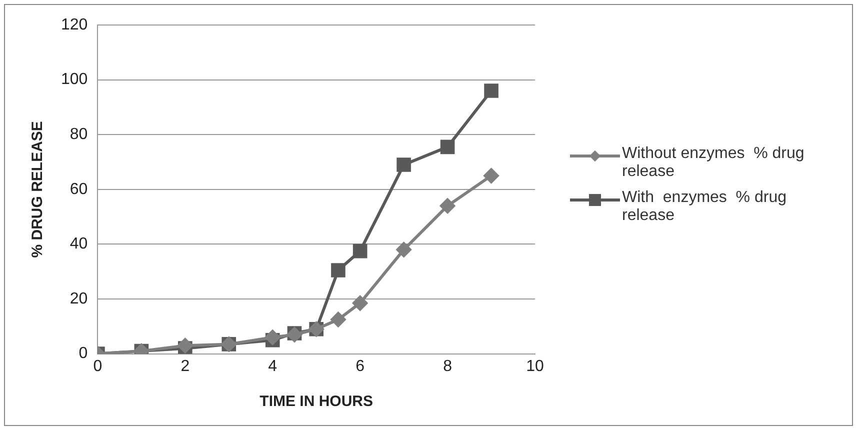  Describe the element at coordinates (79, 244) in the screenshot. I see `y-tick-label: 40` at that location.